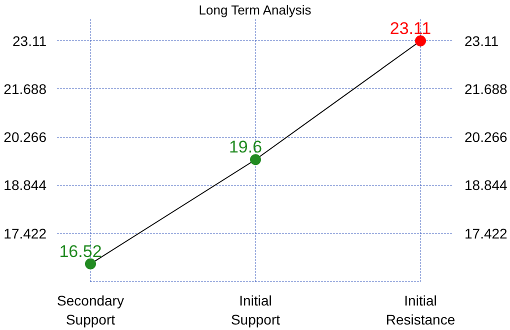  Describe the element at coordinates (245, 147) in the screenshot. I see `data-label: 19.6` at that location.